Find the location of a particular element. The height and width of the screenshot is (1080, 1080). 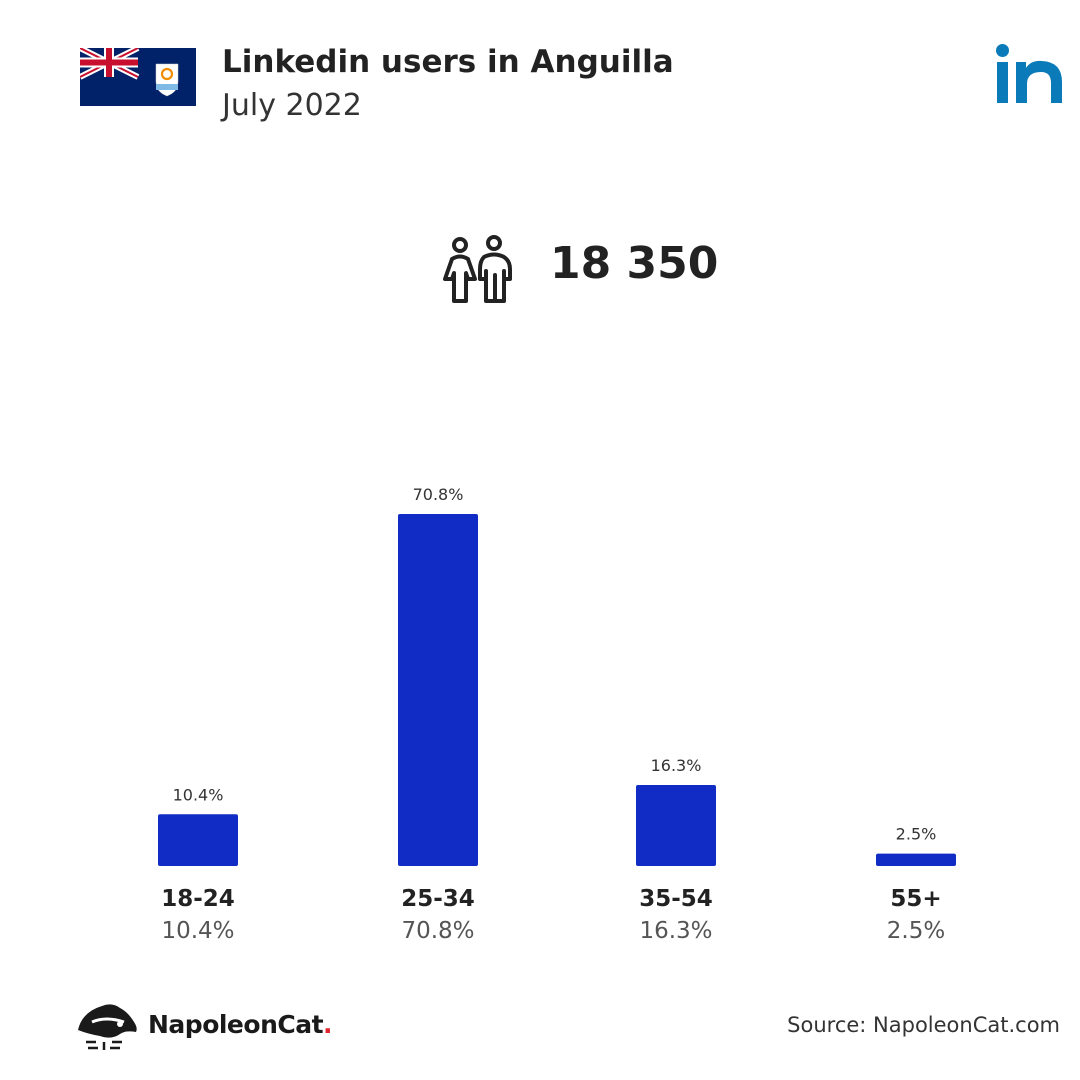

category-percent-label: 70.8% is located at coordinates (437, 931).